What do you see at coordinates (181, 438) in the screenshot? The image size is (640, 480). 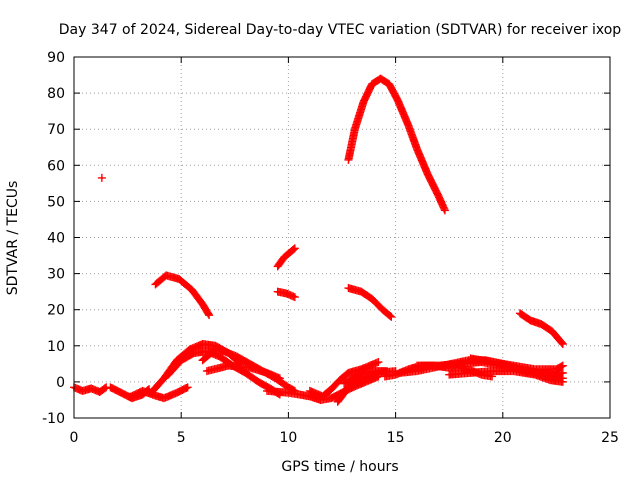 I see `x-tick-label: 5` at bounding box center [181, 438].